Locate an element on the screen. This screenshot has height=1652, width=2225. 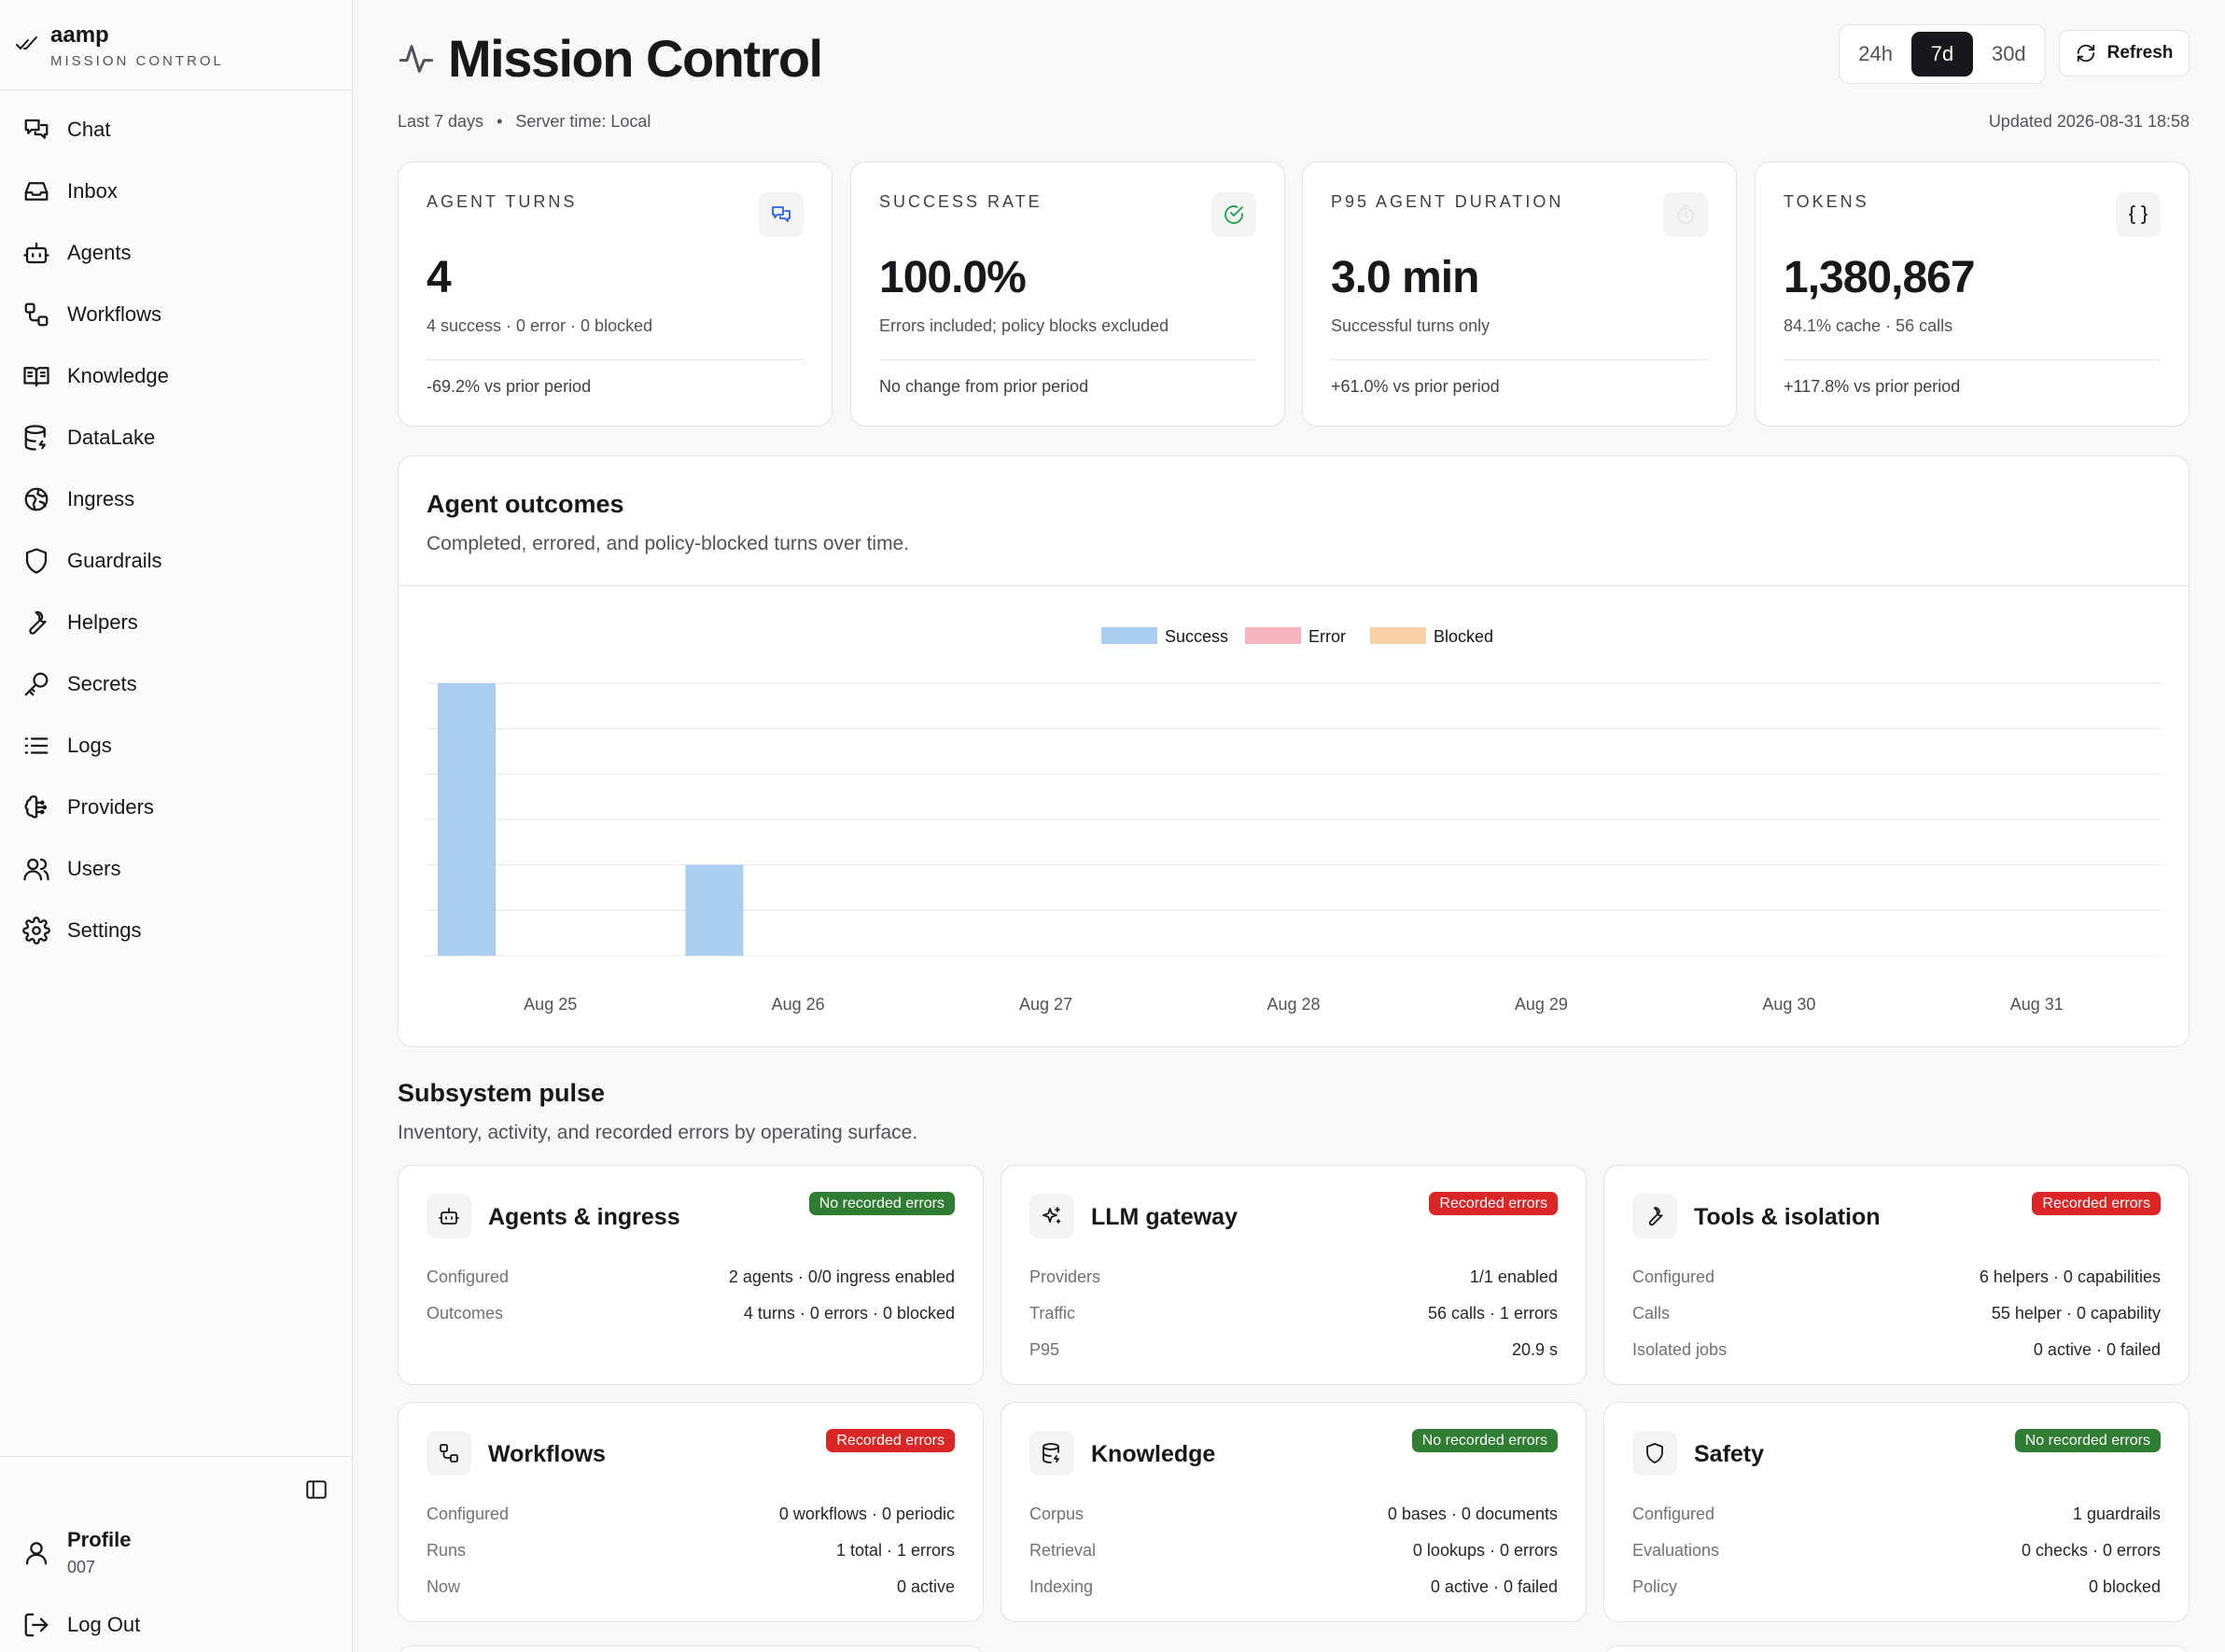
period-label: Last 7 days is located at coordinates (441, 121).